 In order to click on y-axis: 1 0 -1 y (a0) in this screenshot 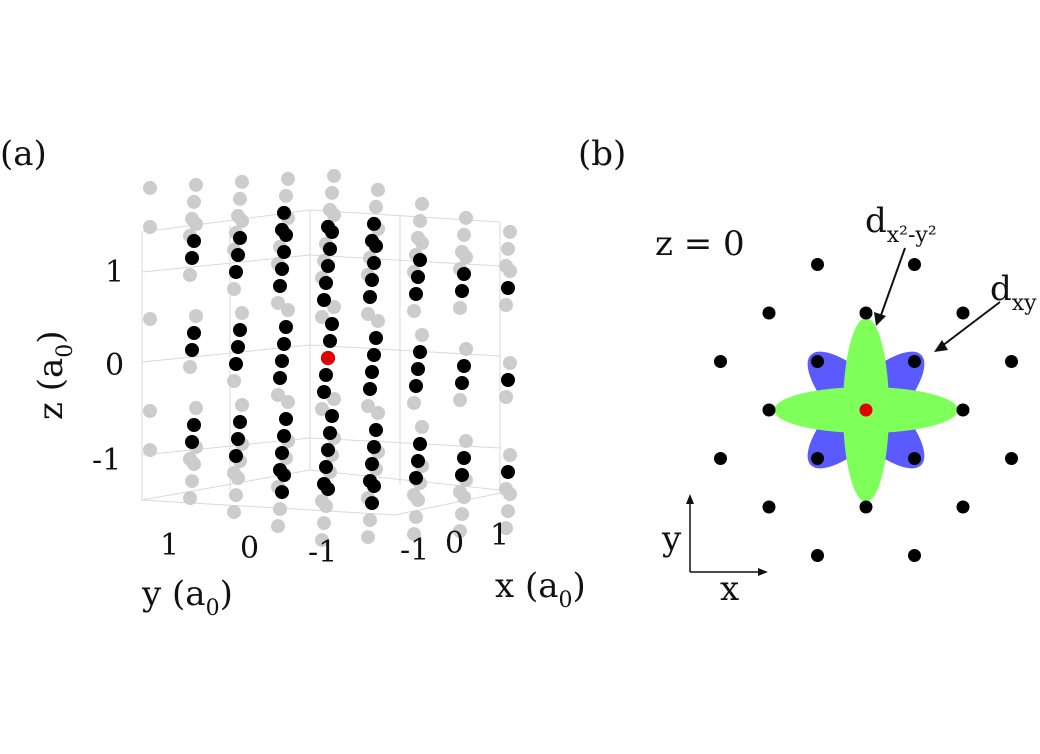, I will do `click(239, 574)`.